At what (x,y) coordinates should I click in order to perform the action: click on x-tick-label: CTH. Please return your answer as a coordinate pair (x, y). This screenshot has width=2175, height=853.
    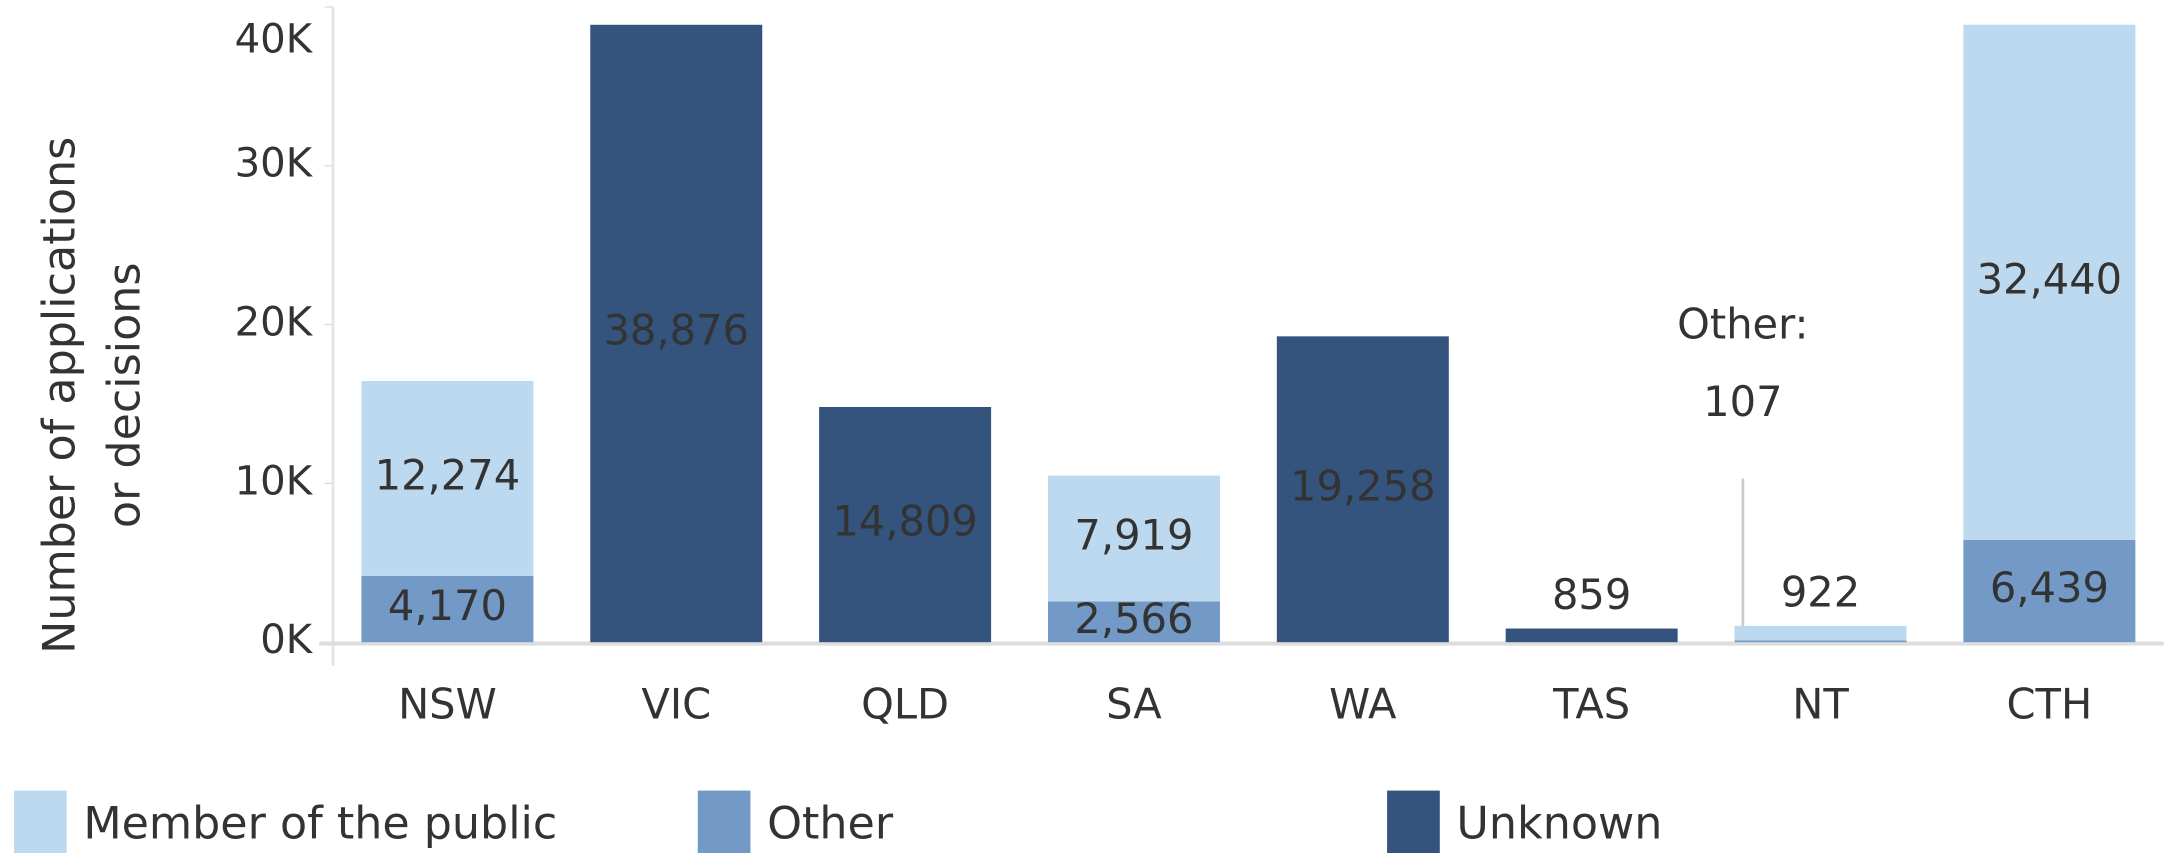
    Looking at the image, I should click on (2050, 703).